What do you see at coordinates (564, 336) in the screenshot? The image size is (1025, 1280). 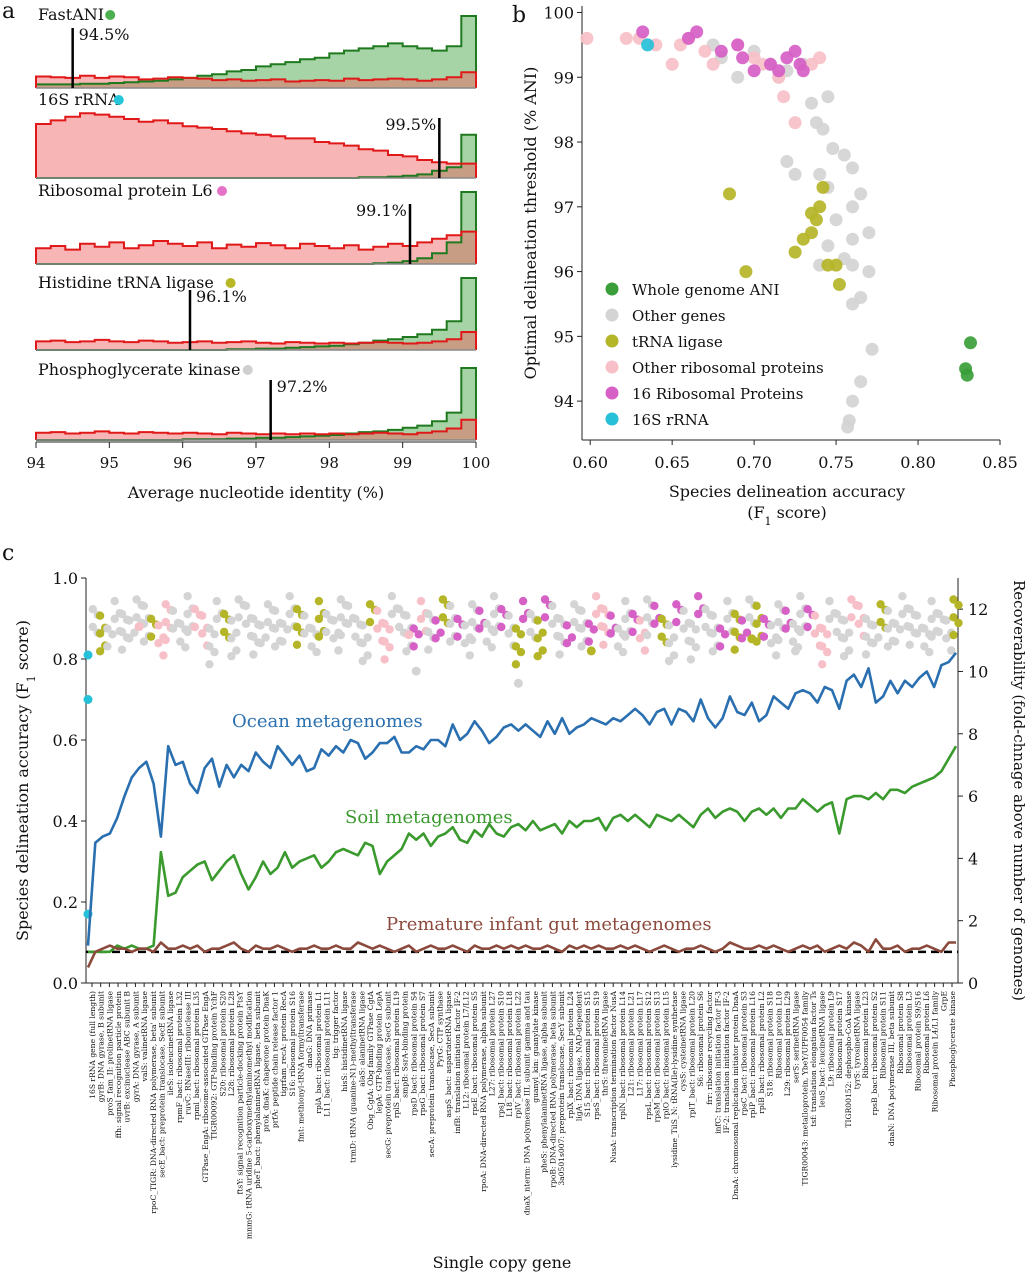 I see `y-tick-label: 95` at bounding box center [564, 336].